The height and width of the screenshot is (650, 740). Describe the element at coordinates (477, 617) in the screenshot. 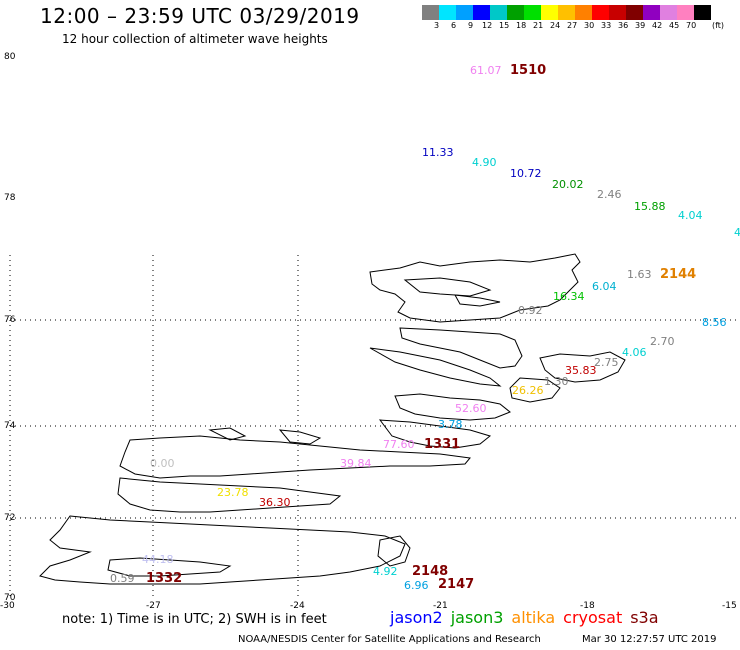

I see `satellite-jason3: jason3` at that location.